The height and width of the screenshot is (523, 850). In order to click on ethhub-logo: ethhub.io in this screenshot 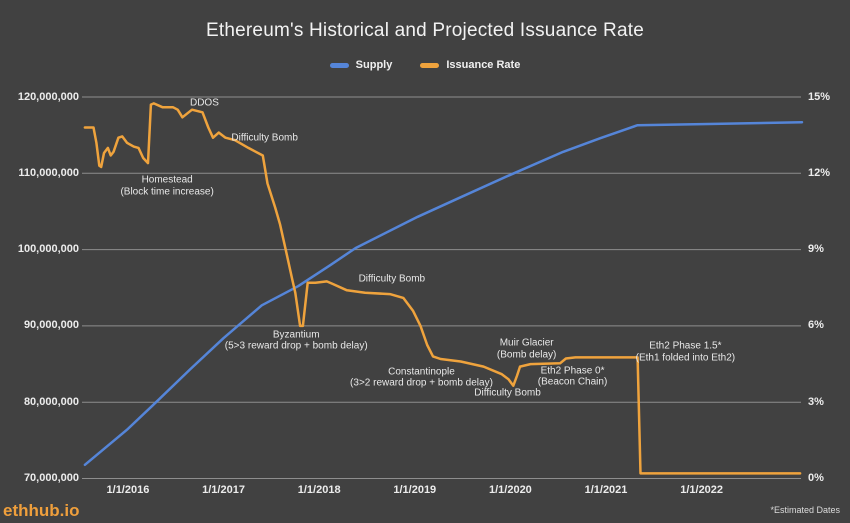, I will do `click(41, 510)`.